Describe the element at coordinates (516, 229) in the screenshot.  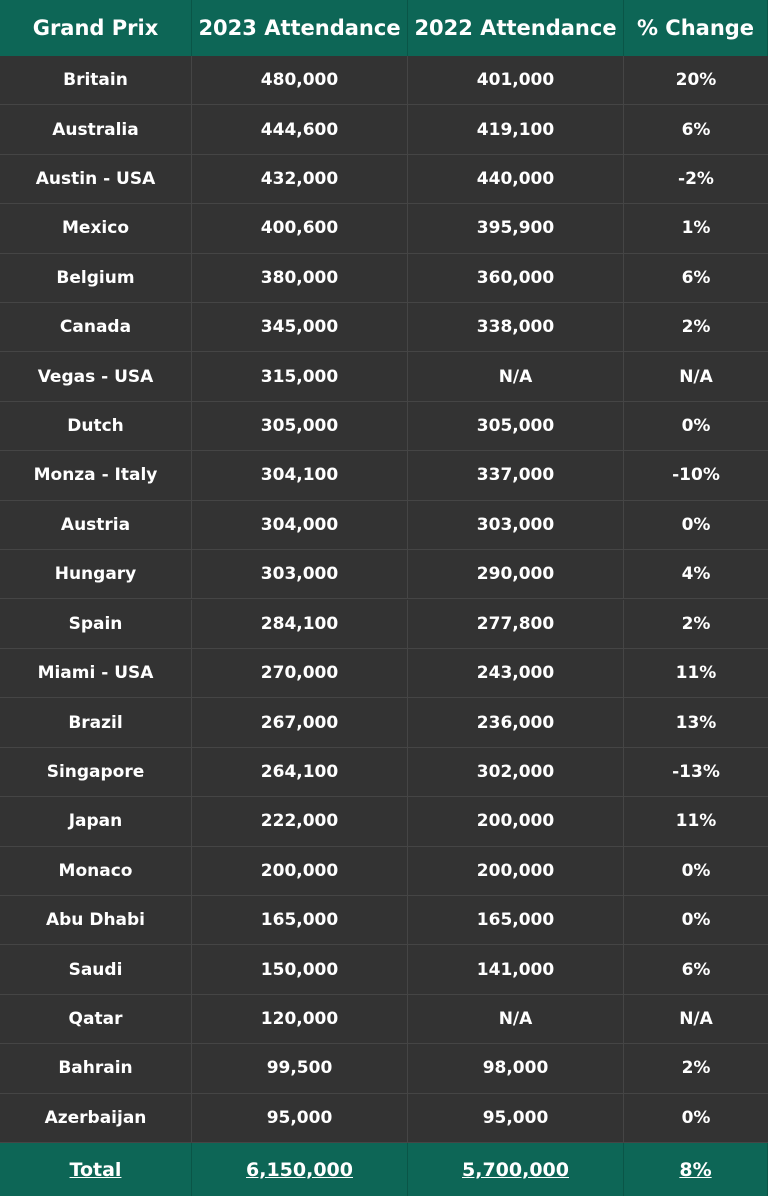
I see `cell: 395,900` at that location.